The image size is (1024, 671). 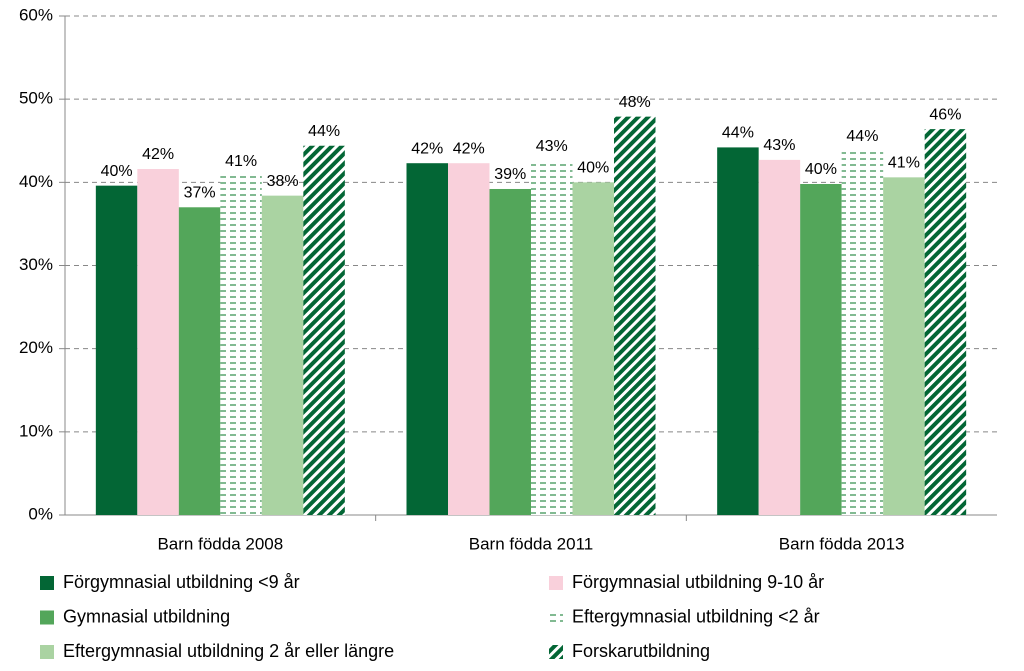 I want to click on x-tick-label: Barn födda 2013, so click(x=842, y=543).